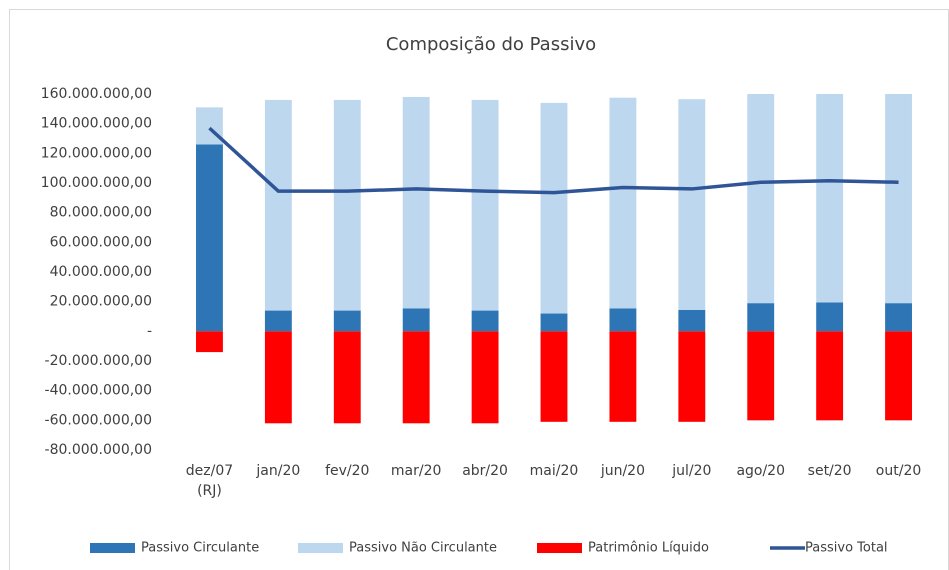 The width and height of the screenshot is (949, 570). What do you see at coordinates (846, 548) in the screenshot?
I see `legend-label: Passivo Total` at bounding box center [846, 548].